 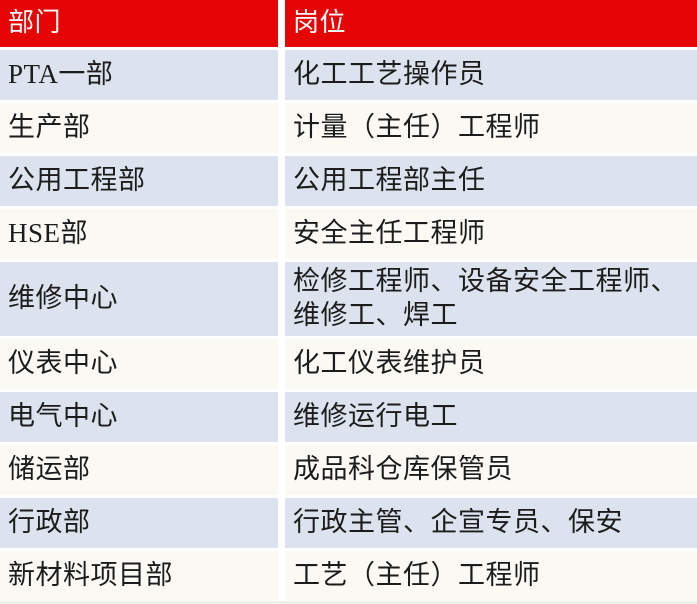 I want to click on table-row: 仪表中心 化工仪表维护员, so click(x=348, y=364).